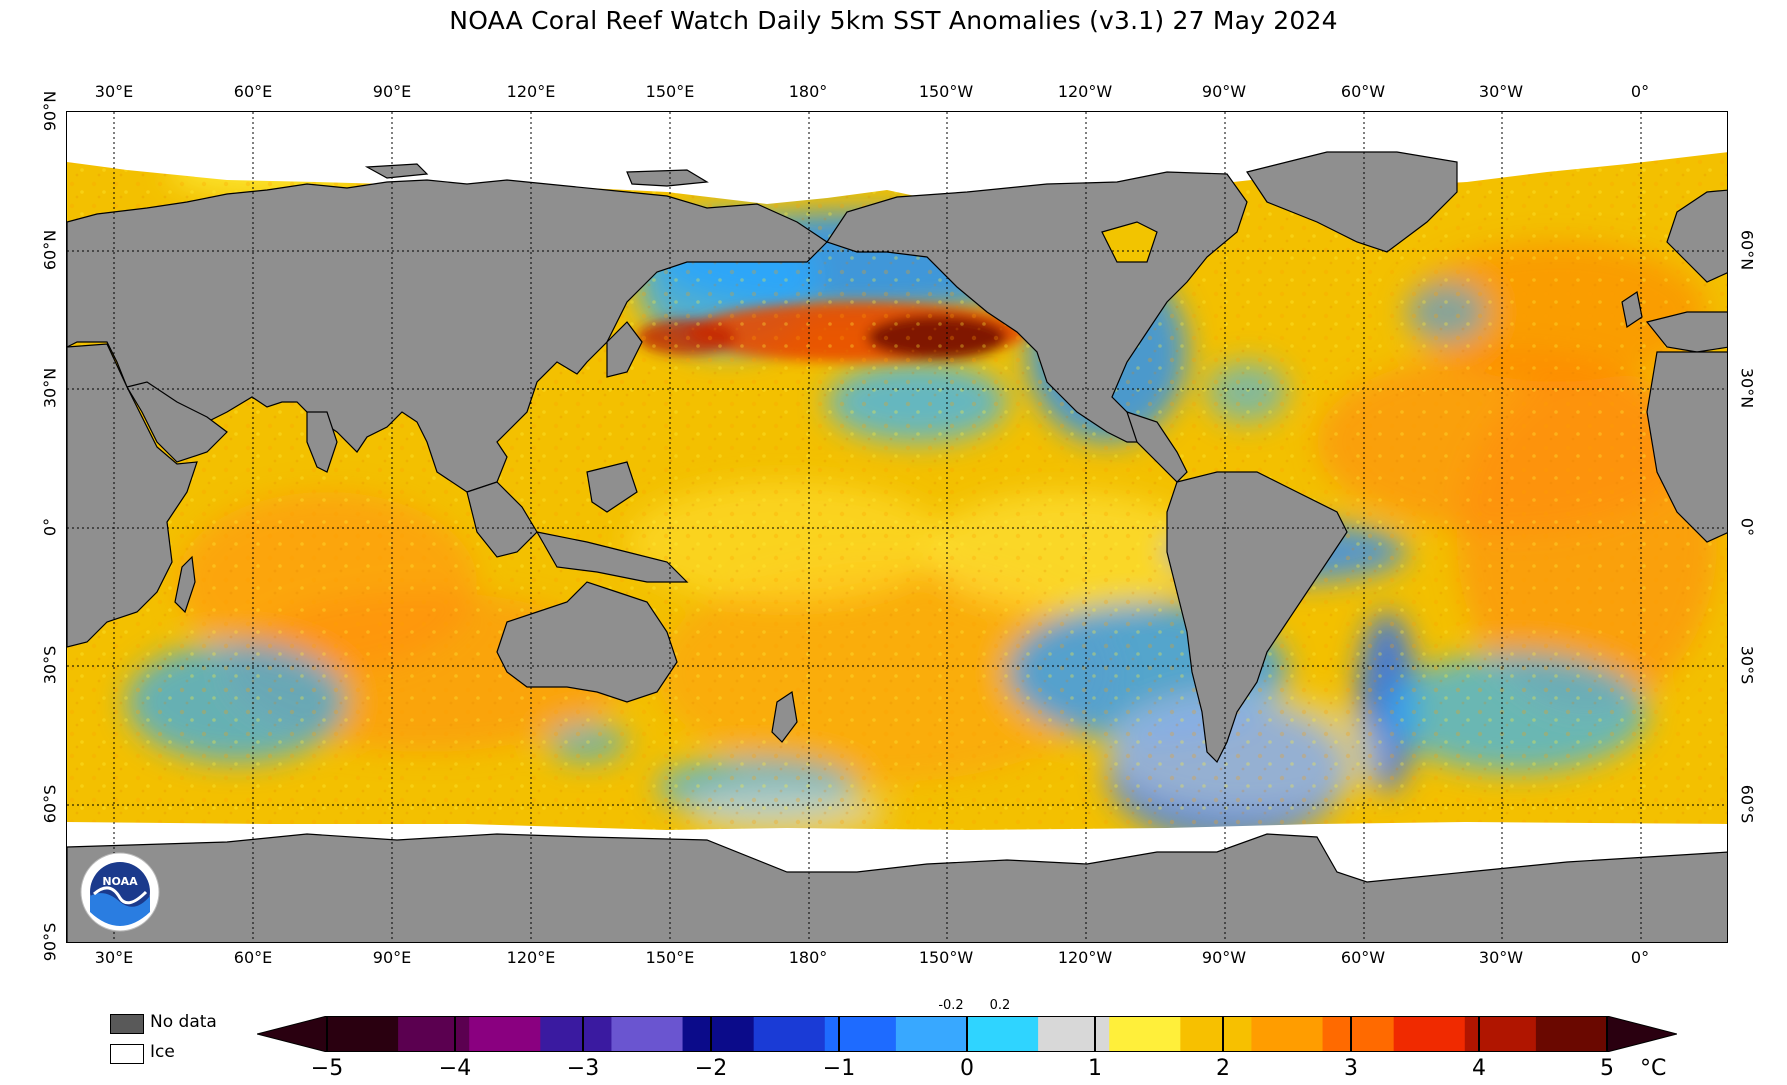 This screenshot has width=1787, height=1085. Describe the element at coordinates (1653, 1068) in the screenshot. I see `colorbar-unit: °C` at that location.